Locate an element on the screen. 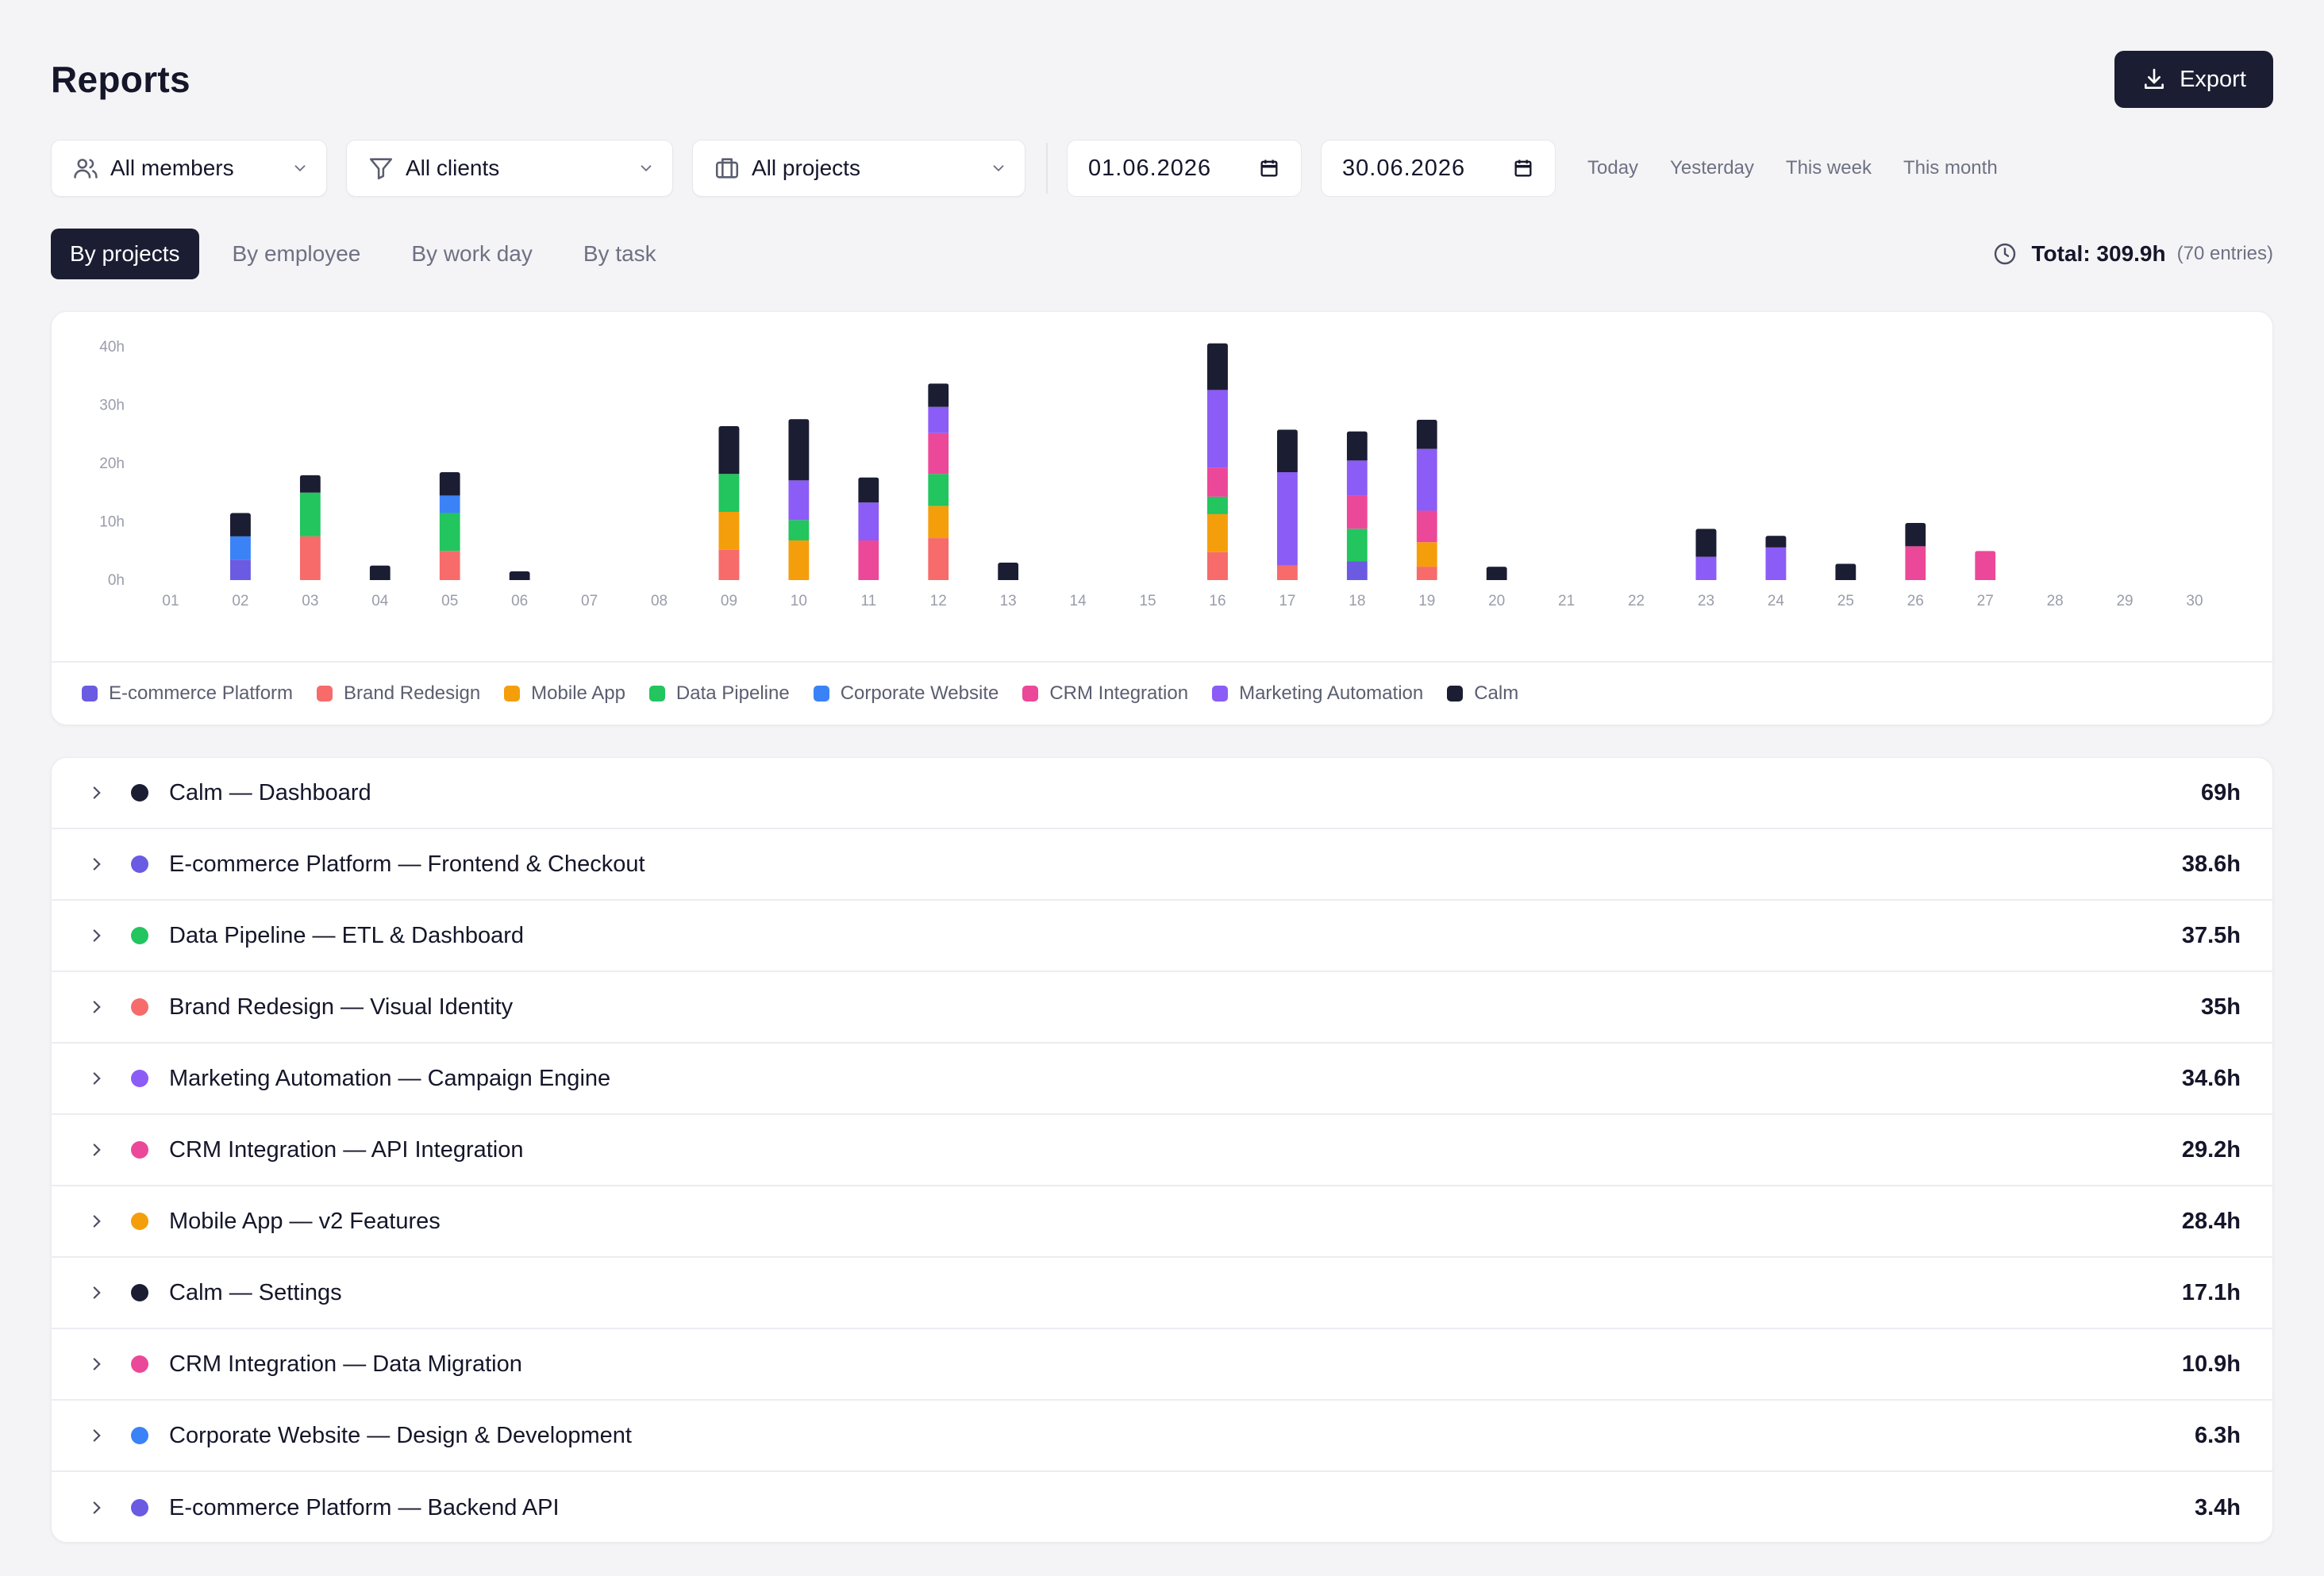 The height and width of the screenshot is (1576, 2324). clients-select: All clients is located at coordinates (509, 168).